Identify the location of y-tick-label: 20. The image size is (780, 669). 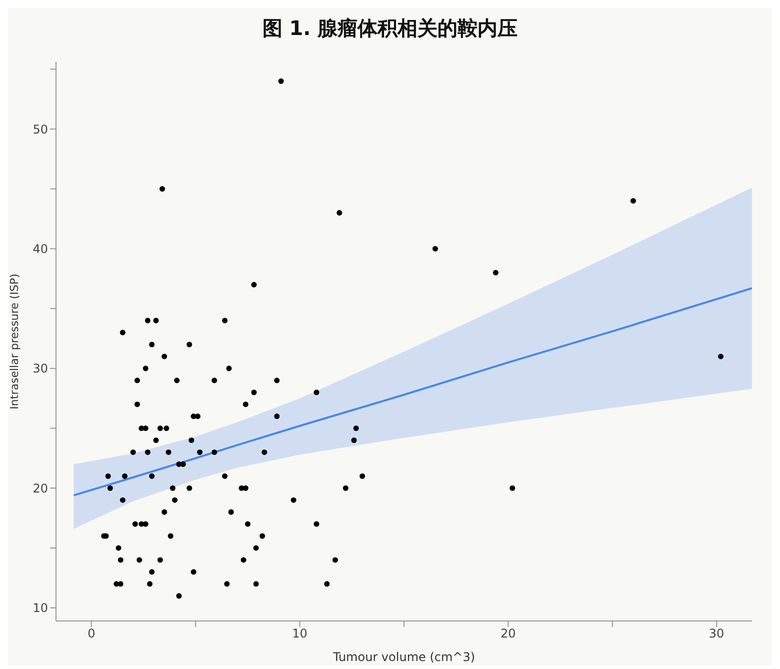
(40, 488).